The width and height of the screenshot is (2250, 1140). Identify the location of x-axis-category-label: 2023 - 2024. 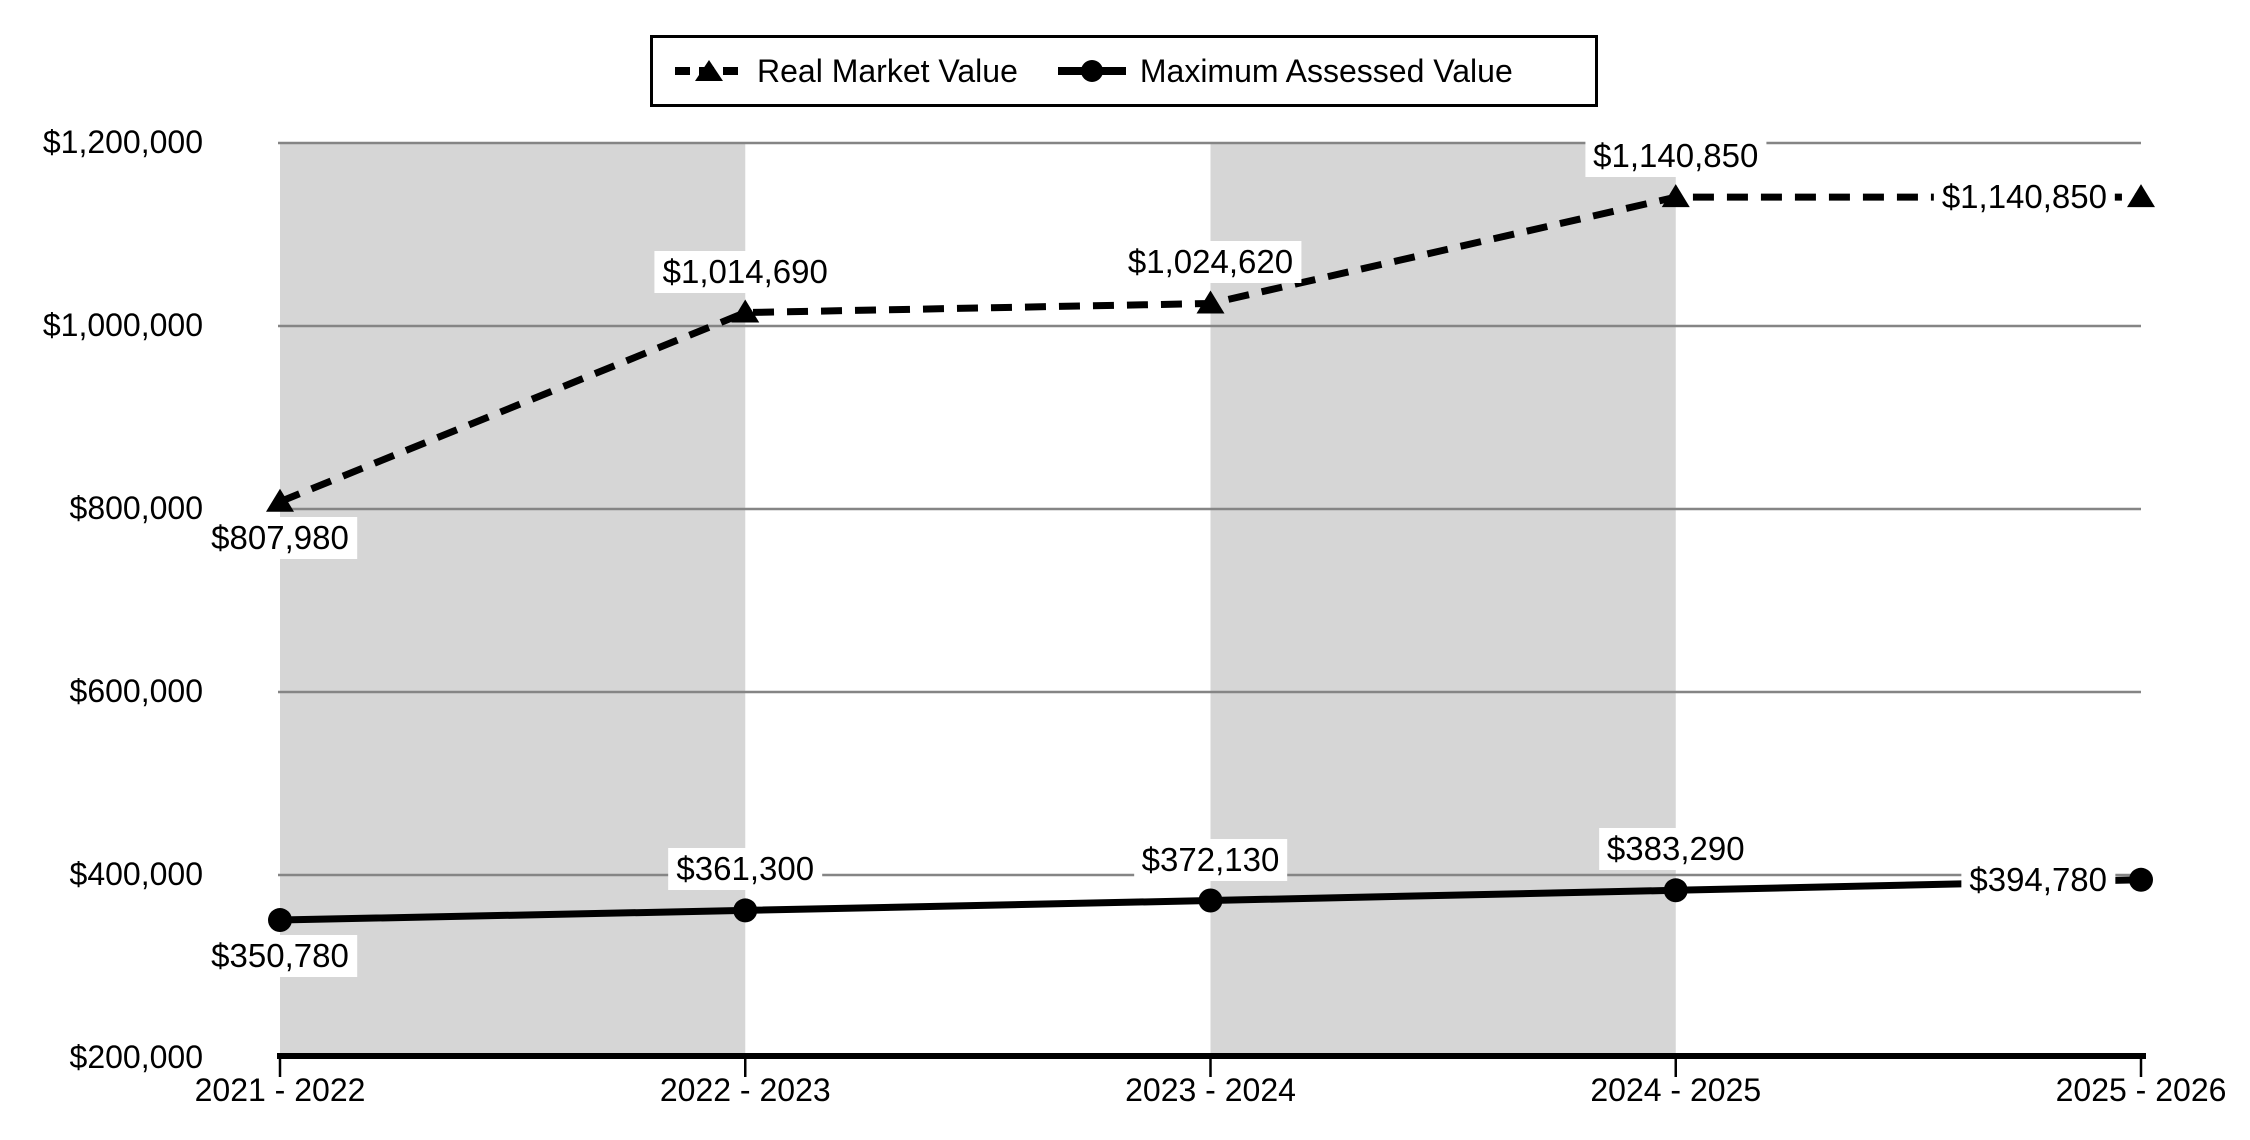
(1210, 1090).